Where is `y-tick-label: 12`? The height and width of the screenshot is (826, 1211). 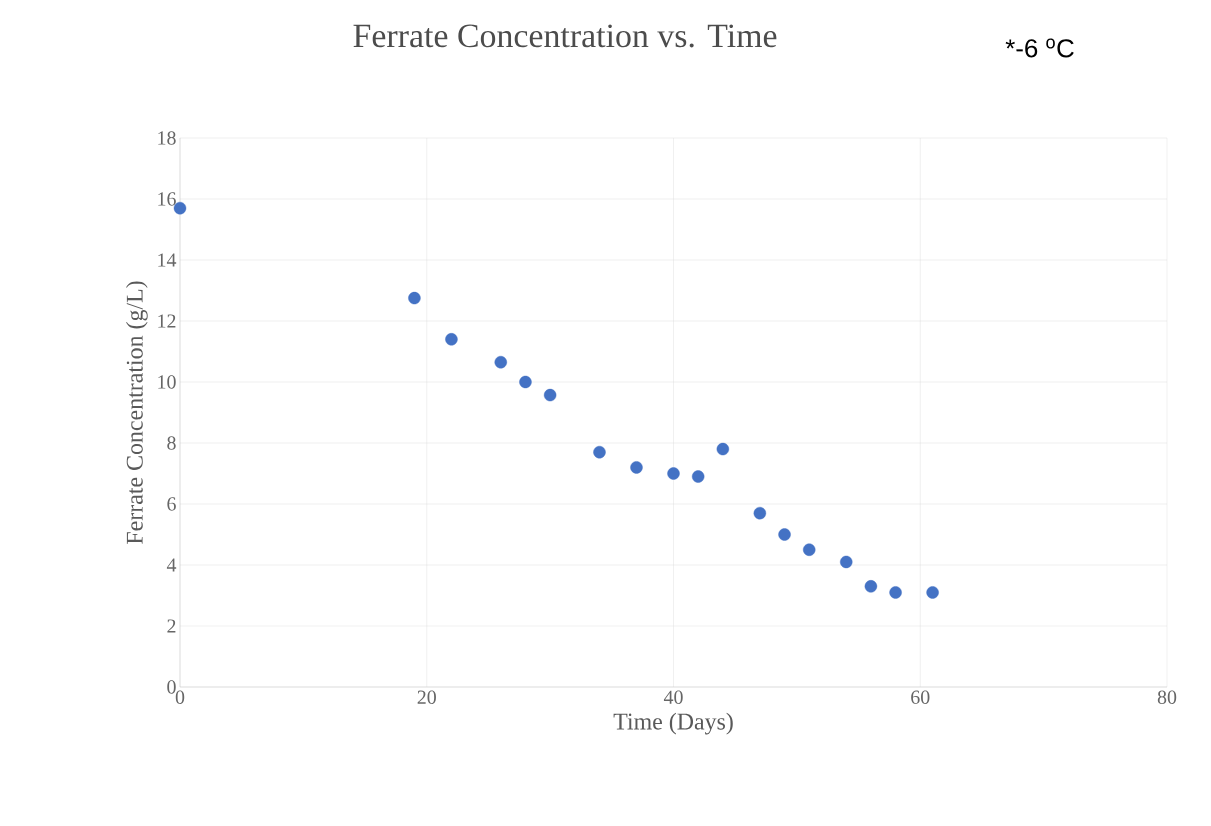 y-tick-label: 12 is located at coordinates (167, 321).